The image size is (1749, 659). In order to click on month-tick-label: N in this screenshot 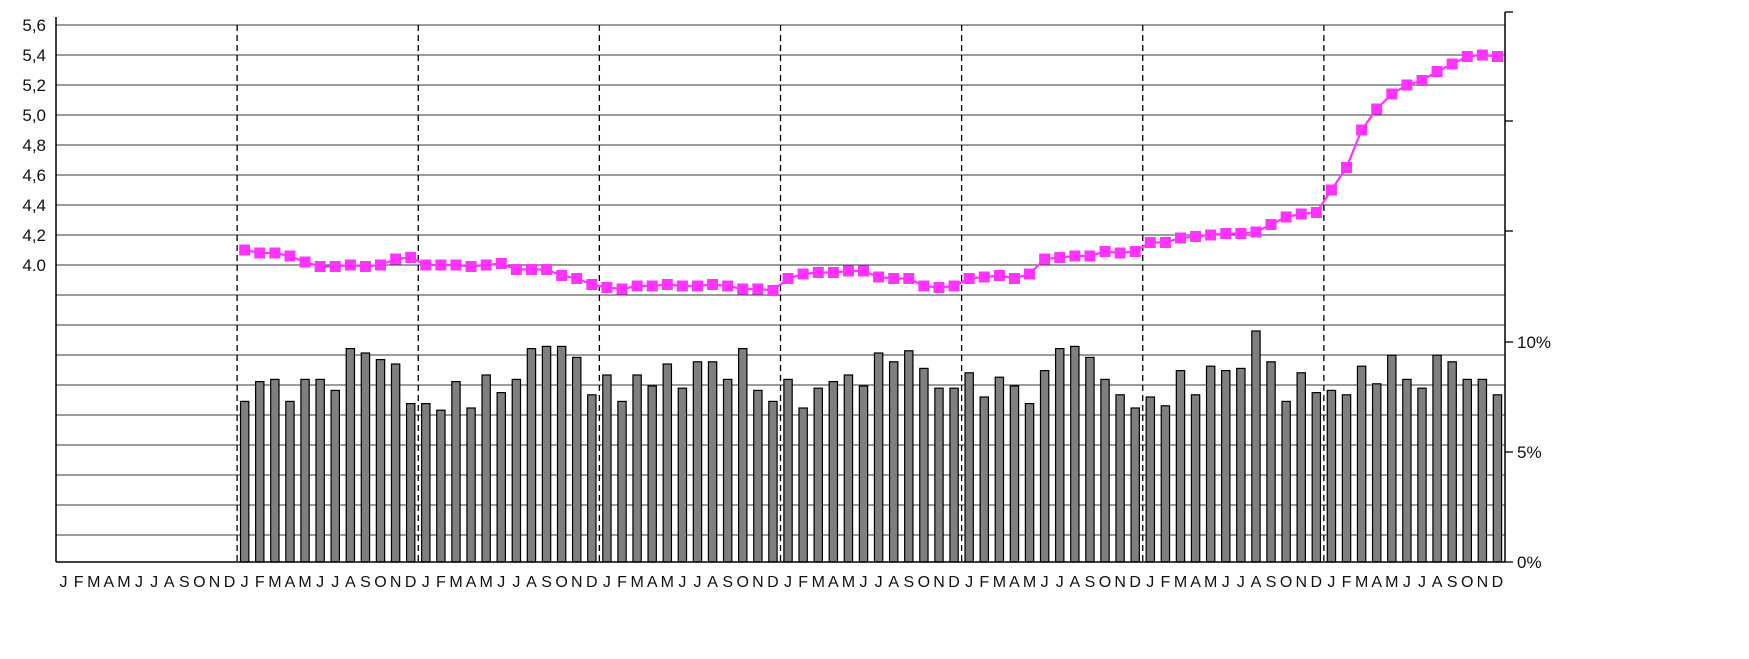, I will do `click(1483, 582)`.